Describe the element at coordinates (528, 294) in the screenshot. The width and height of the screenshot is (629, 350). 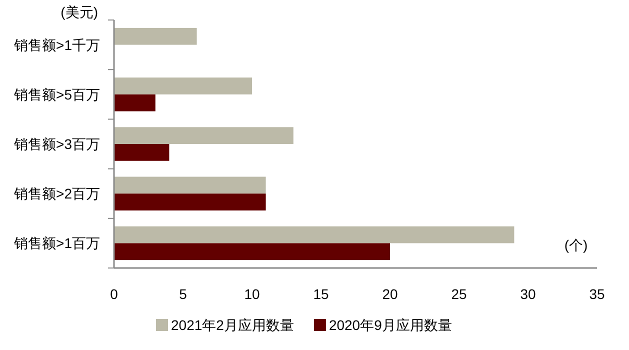
I see `x-tick-label: 30` at that location.